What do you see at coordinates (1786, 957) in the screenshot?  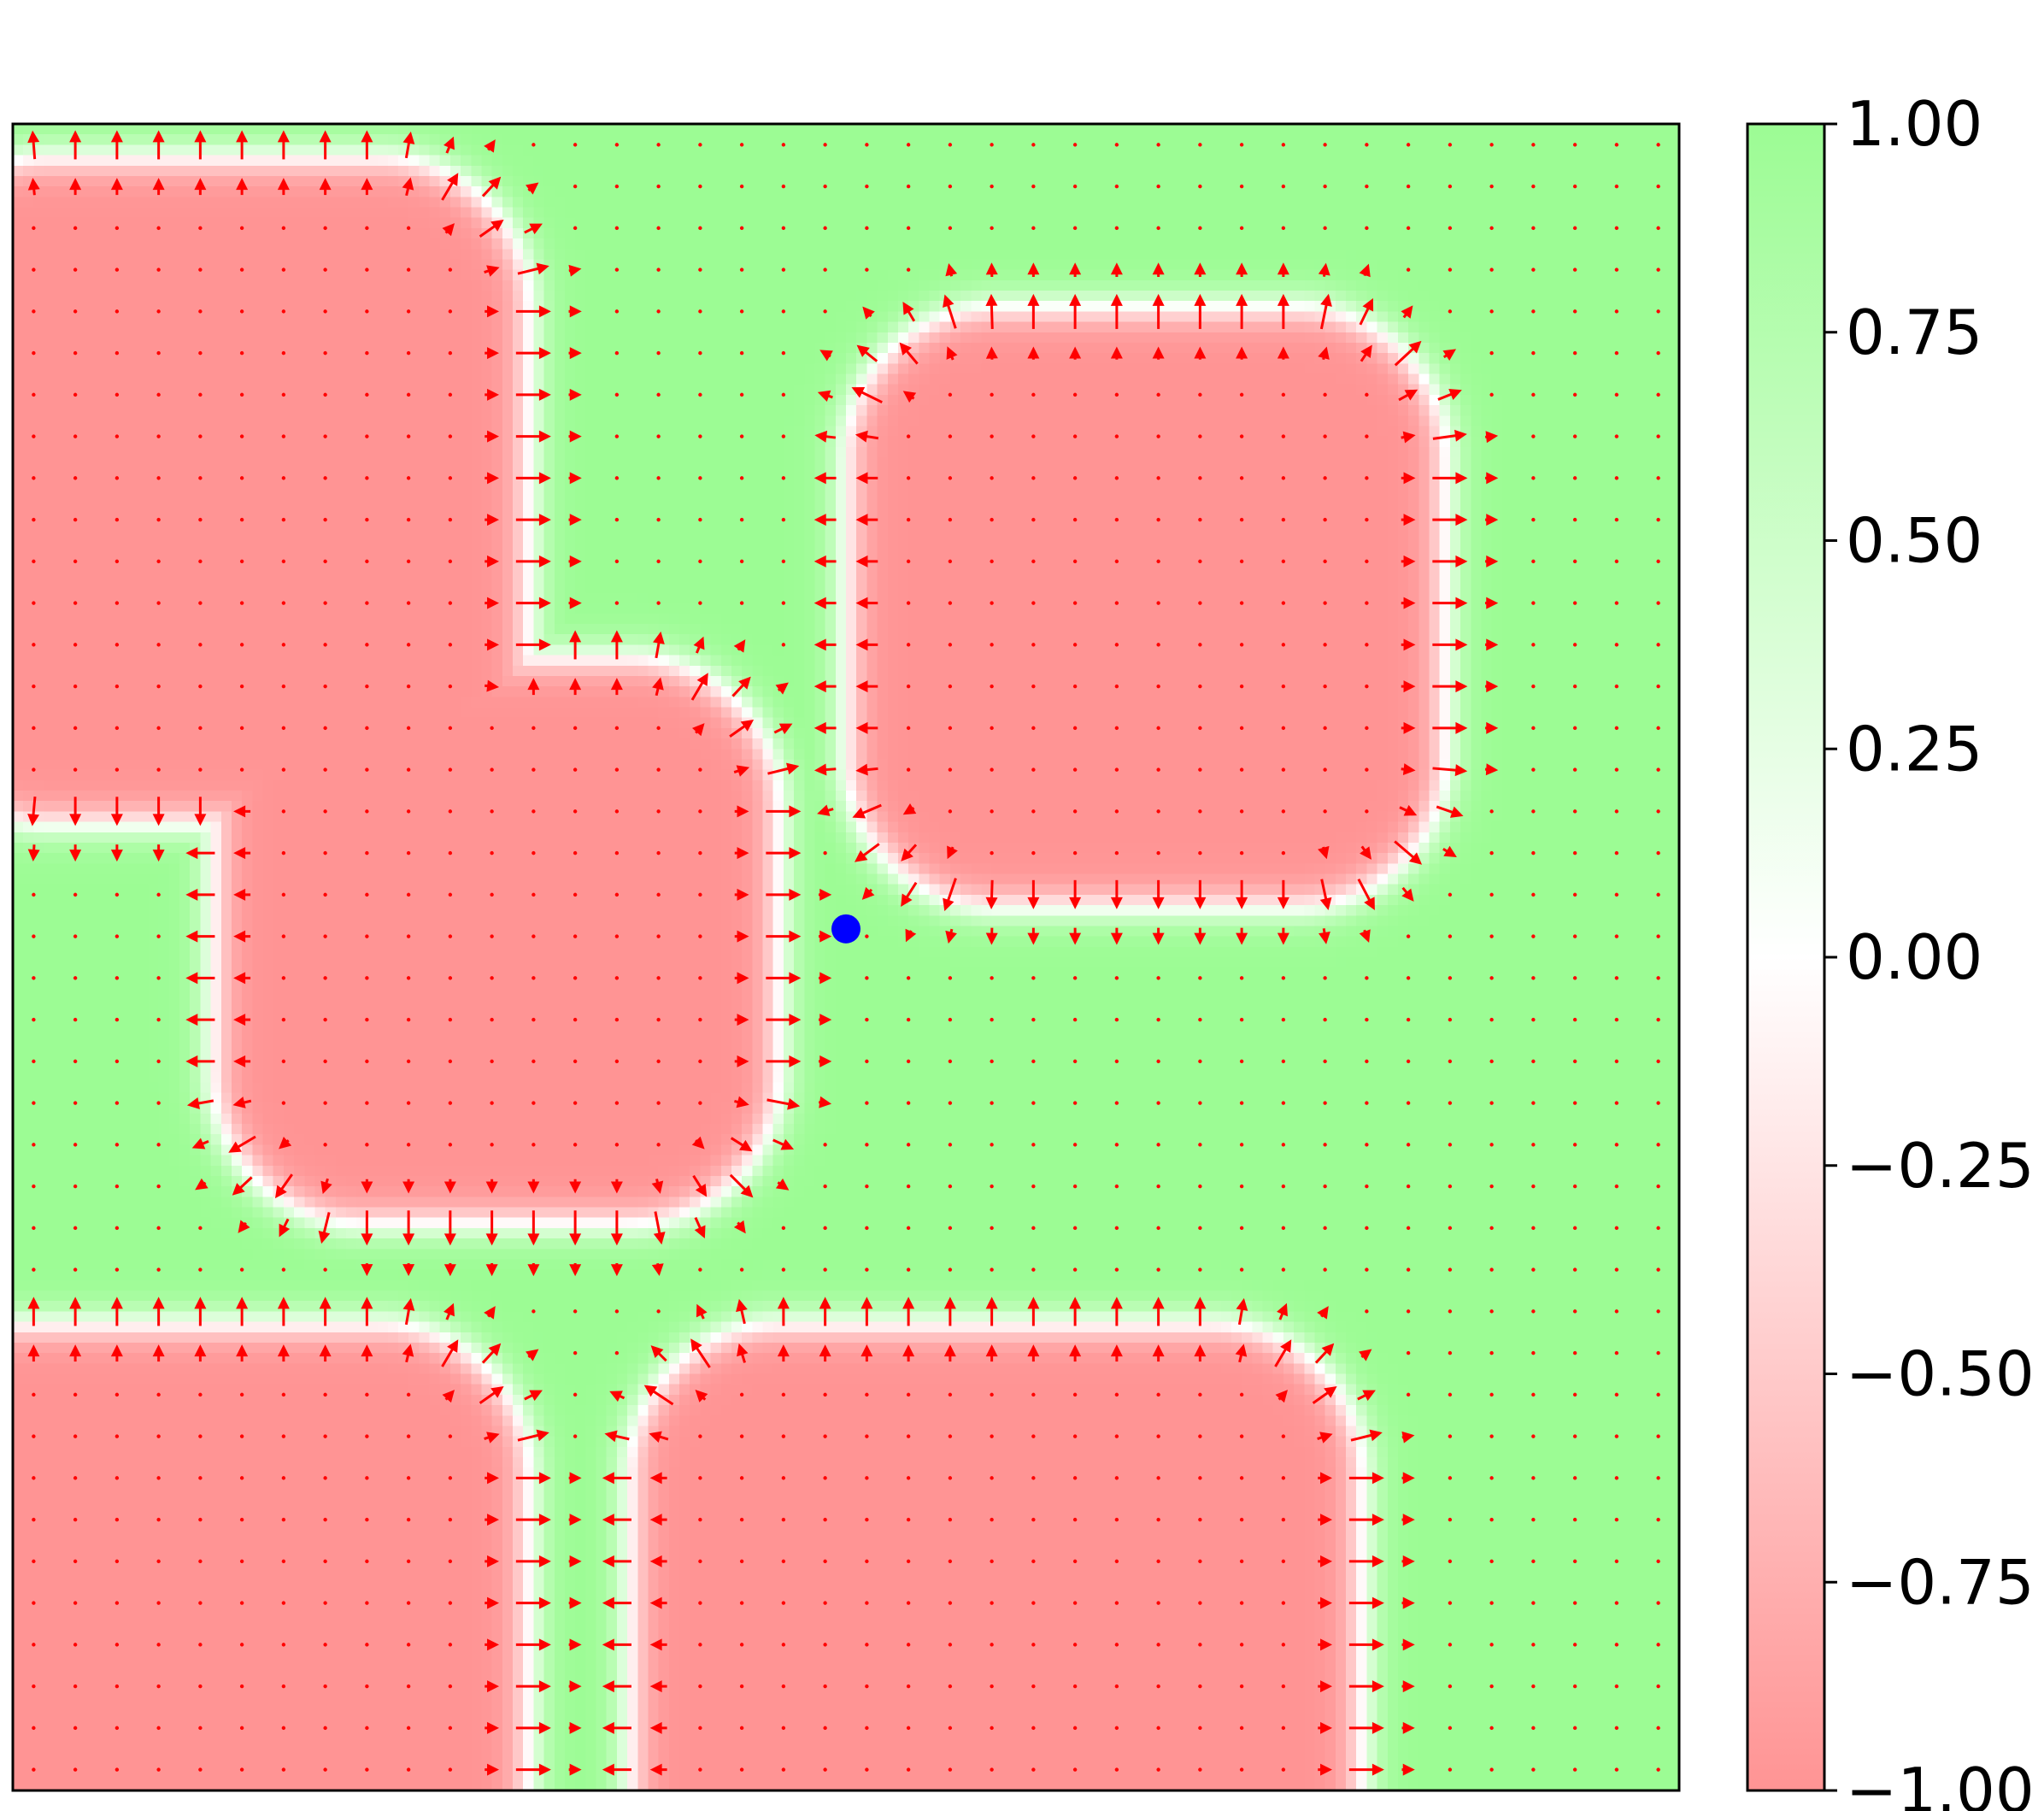 I see `colorbar-gradient` at bounding box center [1786, 957].